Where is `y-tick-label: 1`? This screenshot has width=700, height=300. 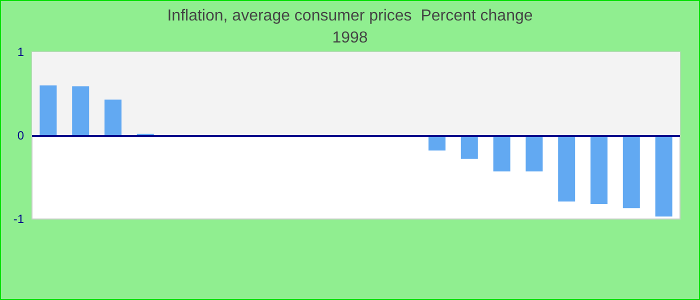
y-tick-label: 1 is located at coordinates (20, 52).